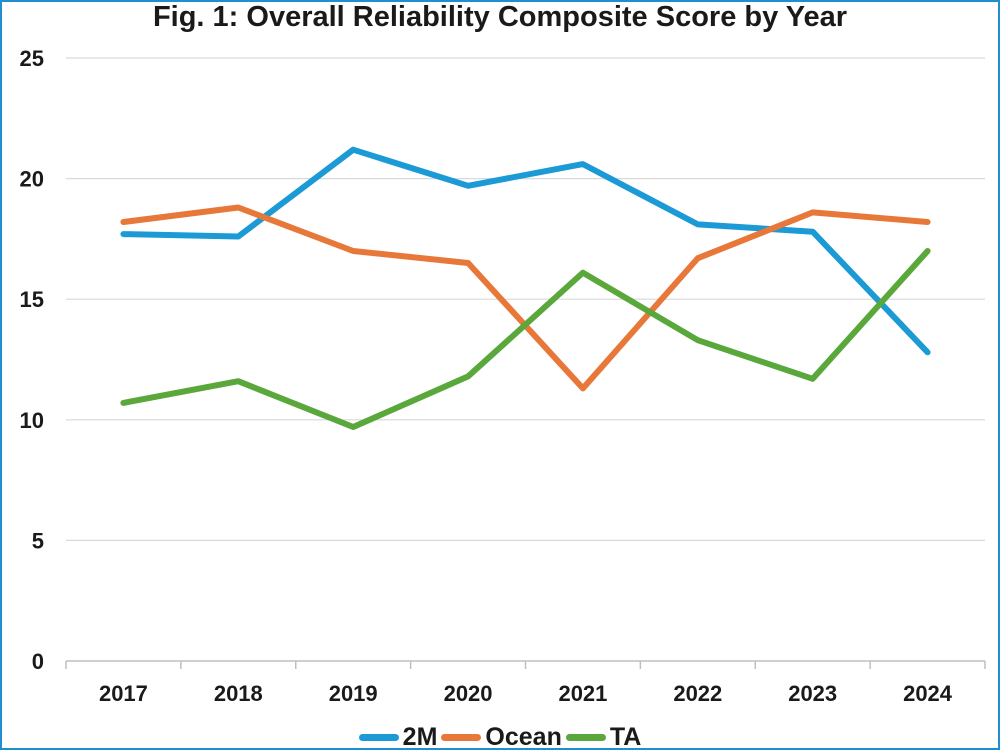 The width and height of the screenshot is (1000, 752). I want to click on y-tick-labels: 0 5 10 15 20 25, so click(32, 360).